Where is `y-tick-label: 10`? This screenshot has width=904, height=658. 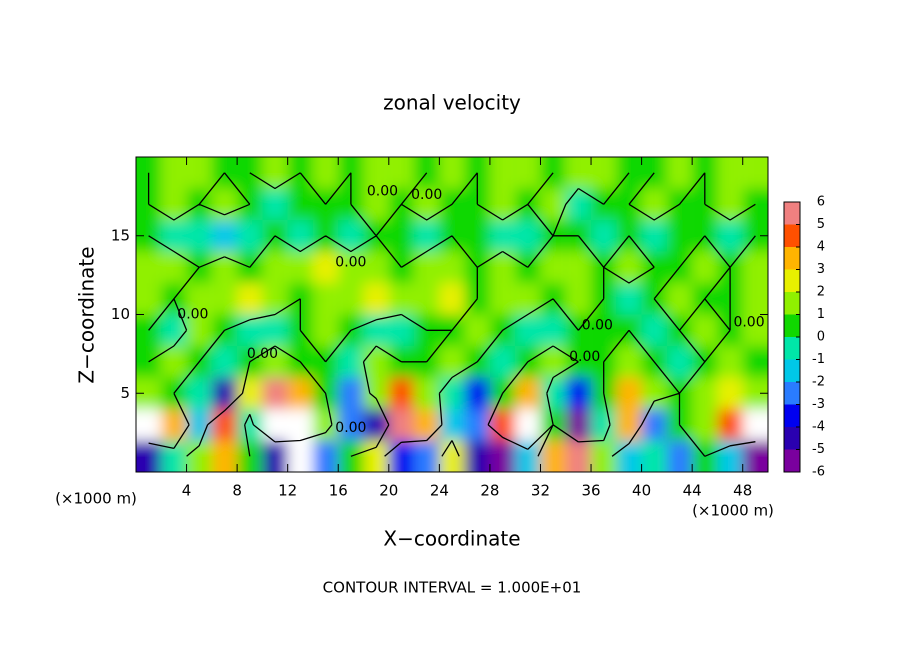
y-tick-label: 10 is located at coordinates (120, 314).